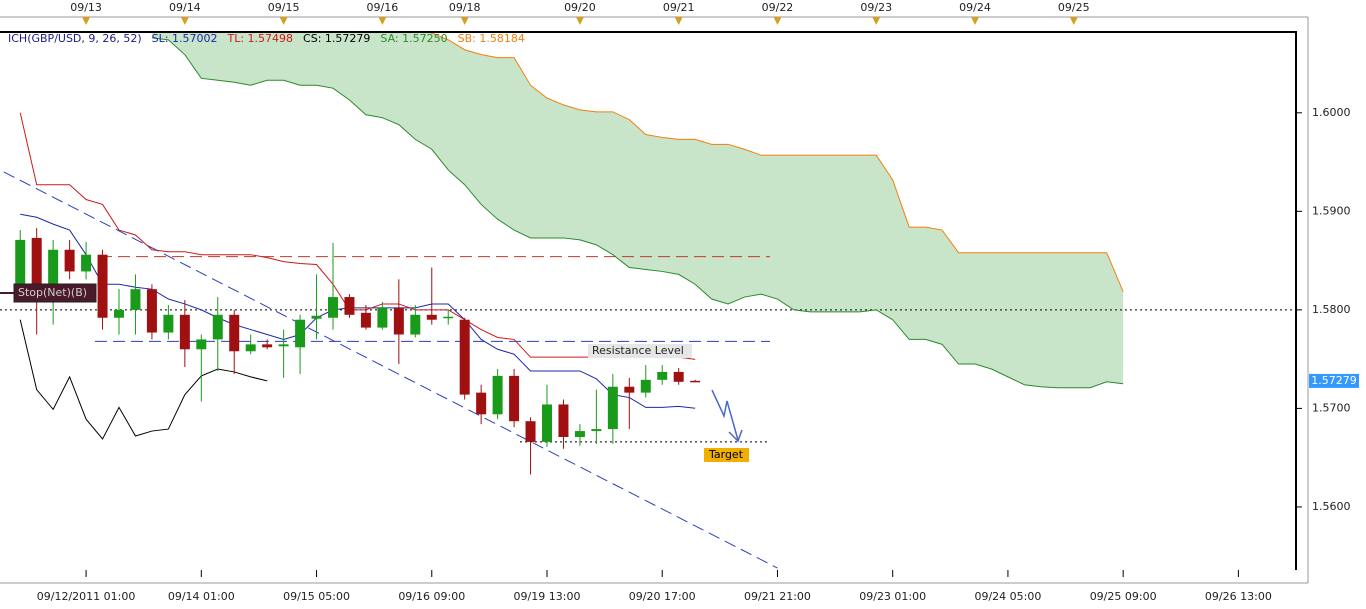 Image resolution: width=1366 pixels, height=609 pixels. I want to click on indicator-line, so click(143, 379).